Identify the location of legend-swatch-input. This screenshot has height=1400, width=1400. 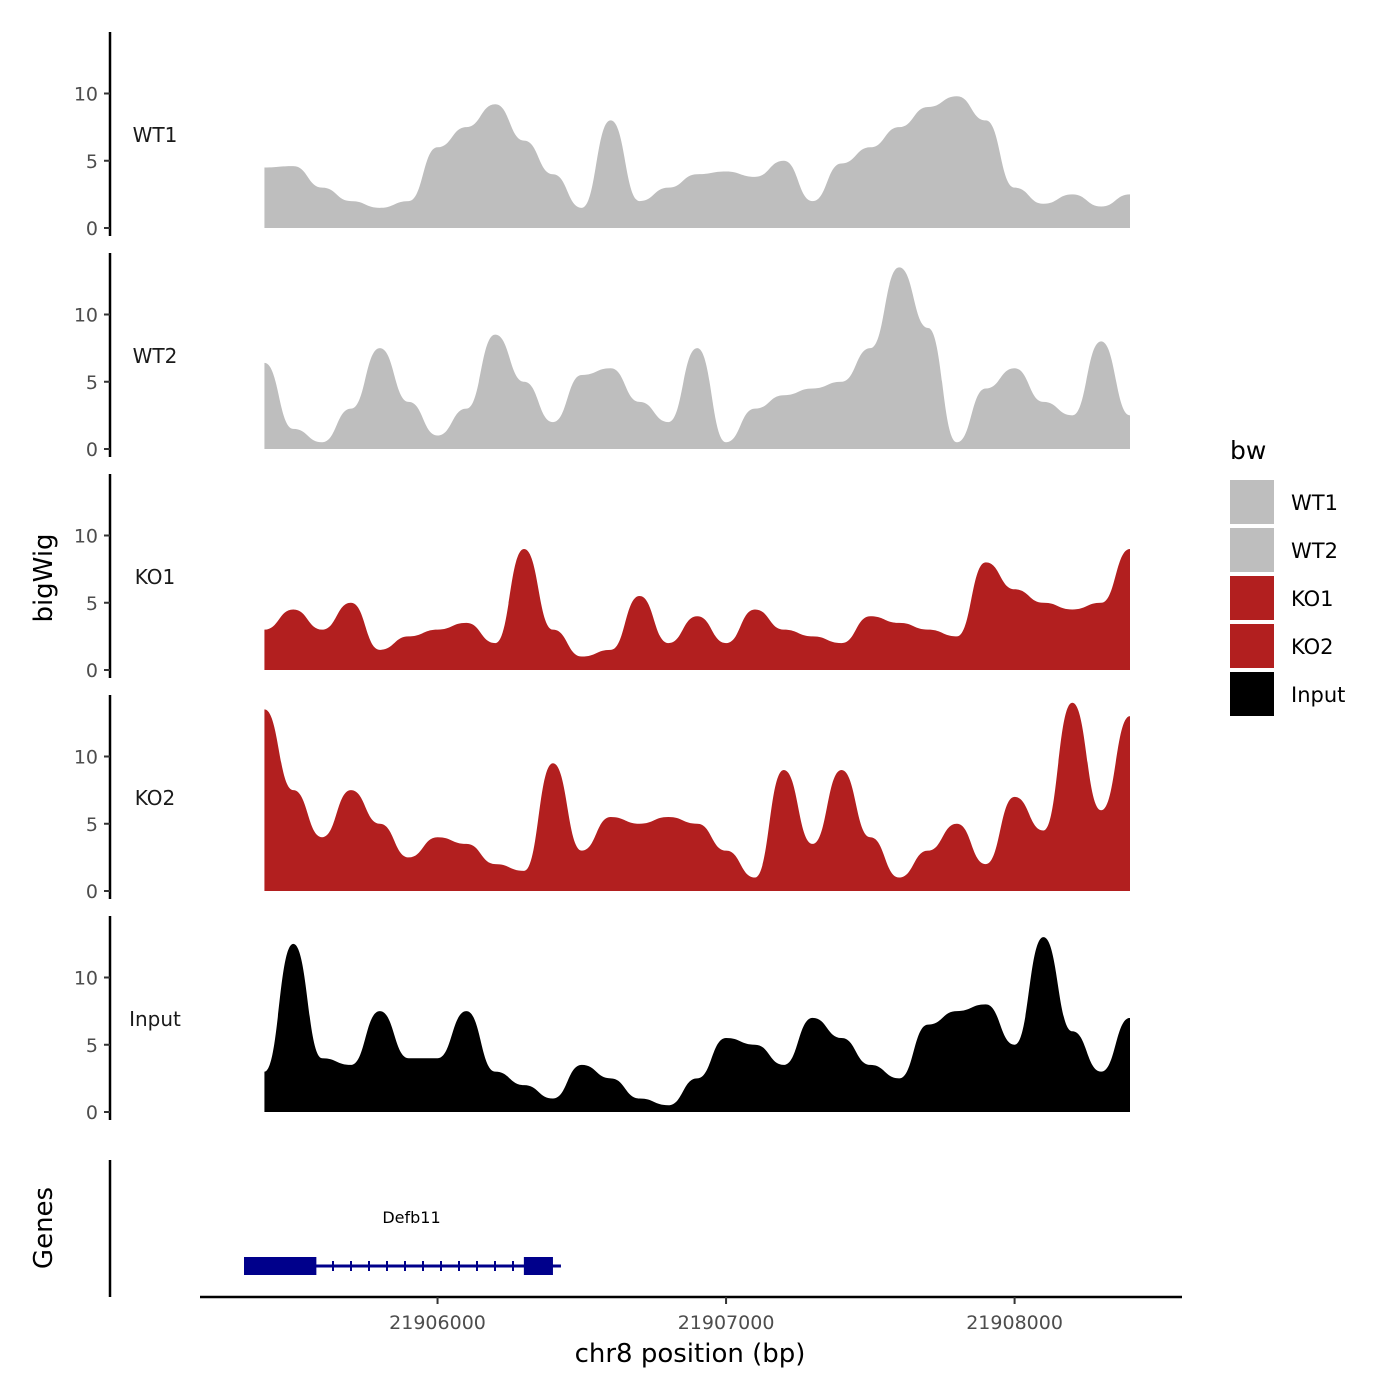
(1252, 694).